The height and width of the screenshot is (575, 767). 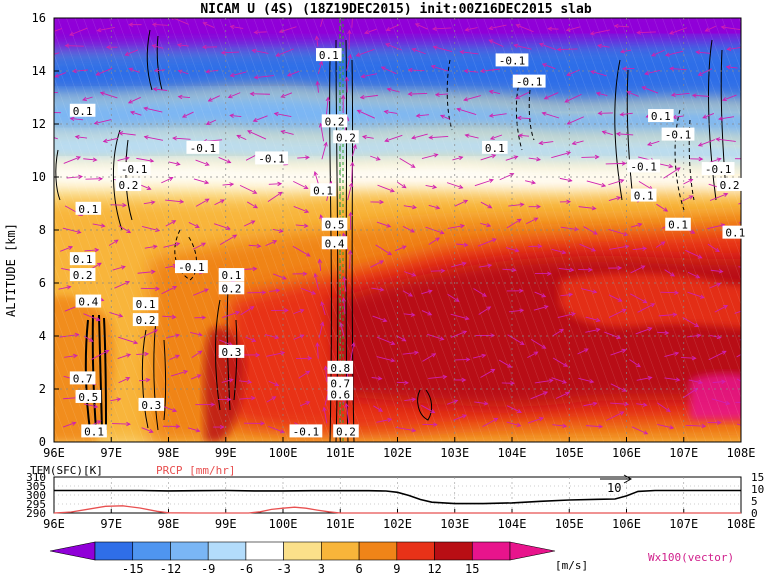 I want to click on contour-label: 0.7, so click(x=82, y=378).